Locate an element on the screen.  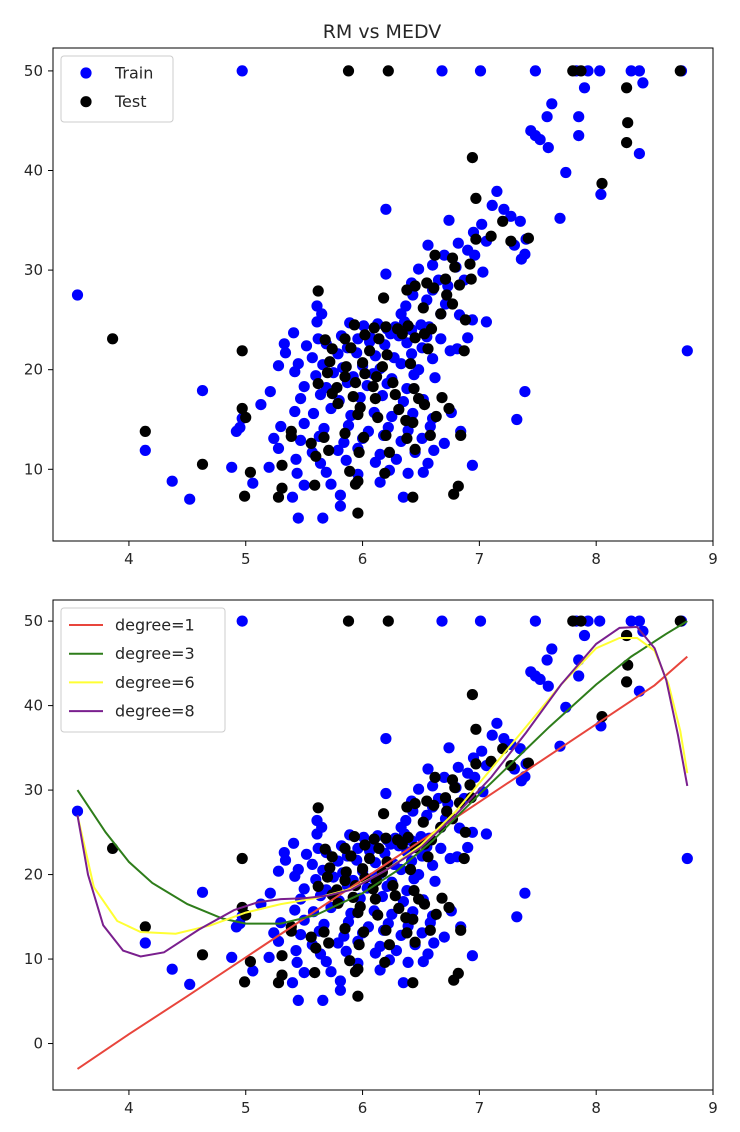
top-x-tick-label: 8 is located at coordinates (596, 559).